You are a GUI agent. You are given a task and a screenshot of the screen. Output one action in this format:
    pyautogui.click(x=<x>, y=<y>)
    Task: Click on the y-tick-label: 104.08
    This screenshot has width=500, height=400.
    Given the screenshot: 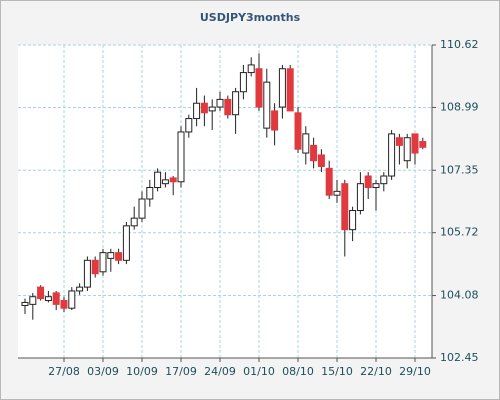 What is the action you would take?
    pyautogui.click(x=459, y=295)
    